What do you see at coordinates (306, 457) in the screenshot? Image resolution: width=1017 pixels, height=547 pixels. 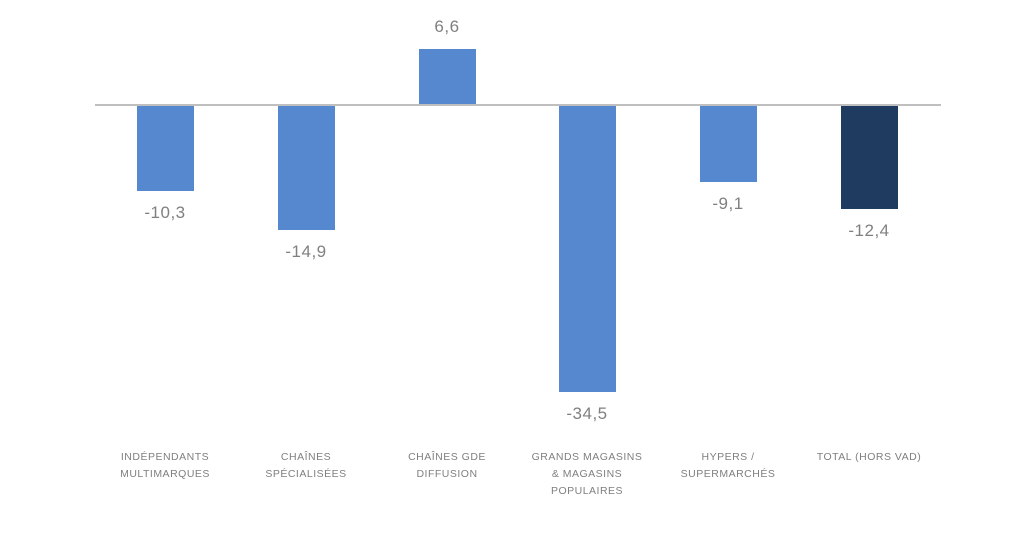 I see `category-label-line: CHAÎNES` at bounding box center [306, 457].